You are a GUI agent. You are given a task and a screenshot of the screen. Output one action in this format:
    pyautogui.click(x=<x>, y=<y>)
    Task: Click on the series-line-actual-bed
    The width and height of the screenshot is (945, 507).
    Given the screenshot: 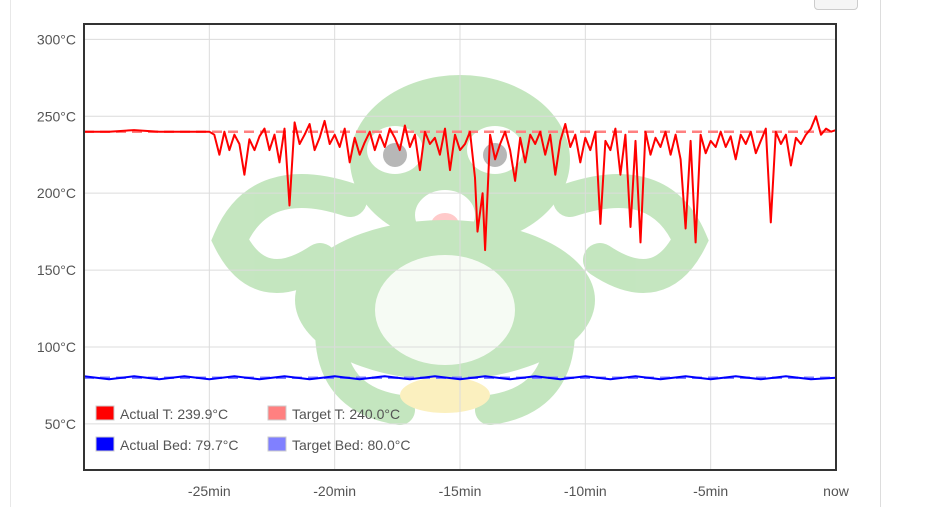 What is the action you would take?
    pyautogui.click(x=460, y=378)
    